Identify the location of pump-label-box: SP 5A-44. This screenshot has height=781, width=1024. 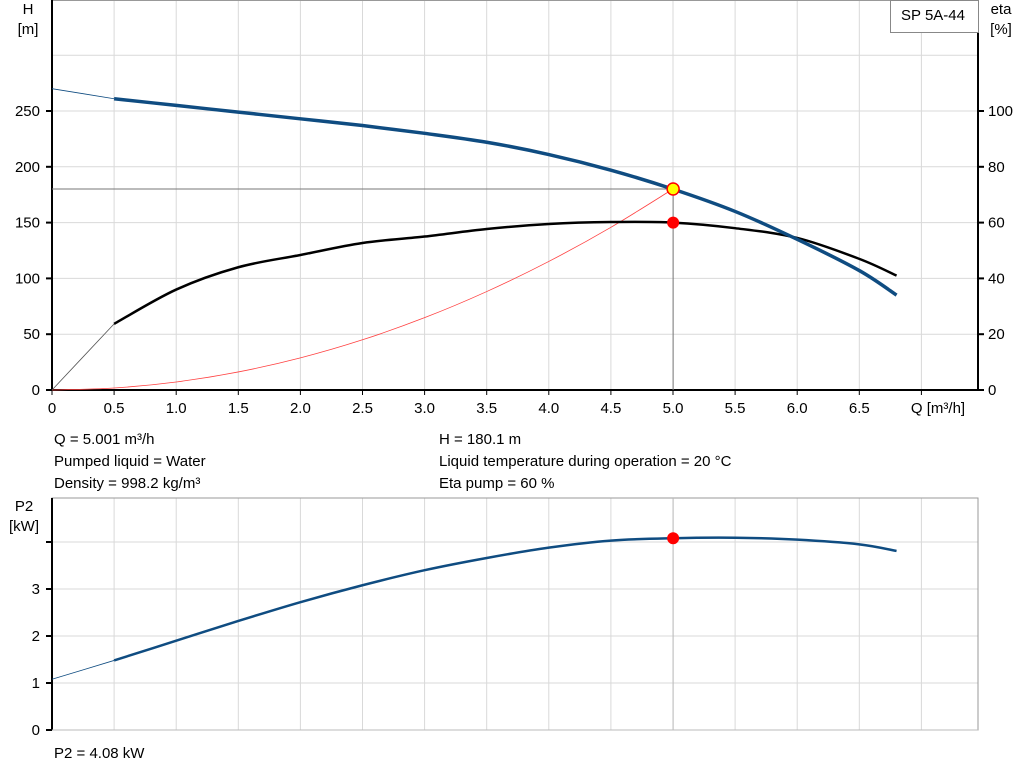
(934, 16).